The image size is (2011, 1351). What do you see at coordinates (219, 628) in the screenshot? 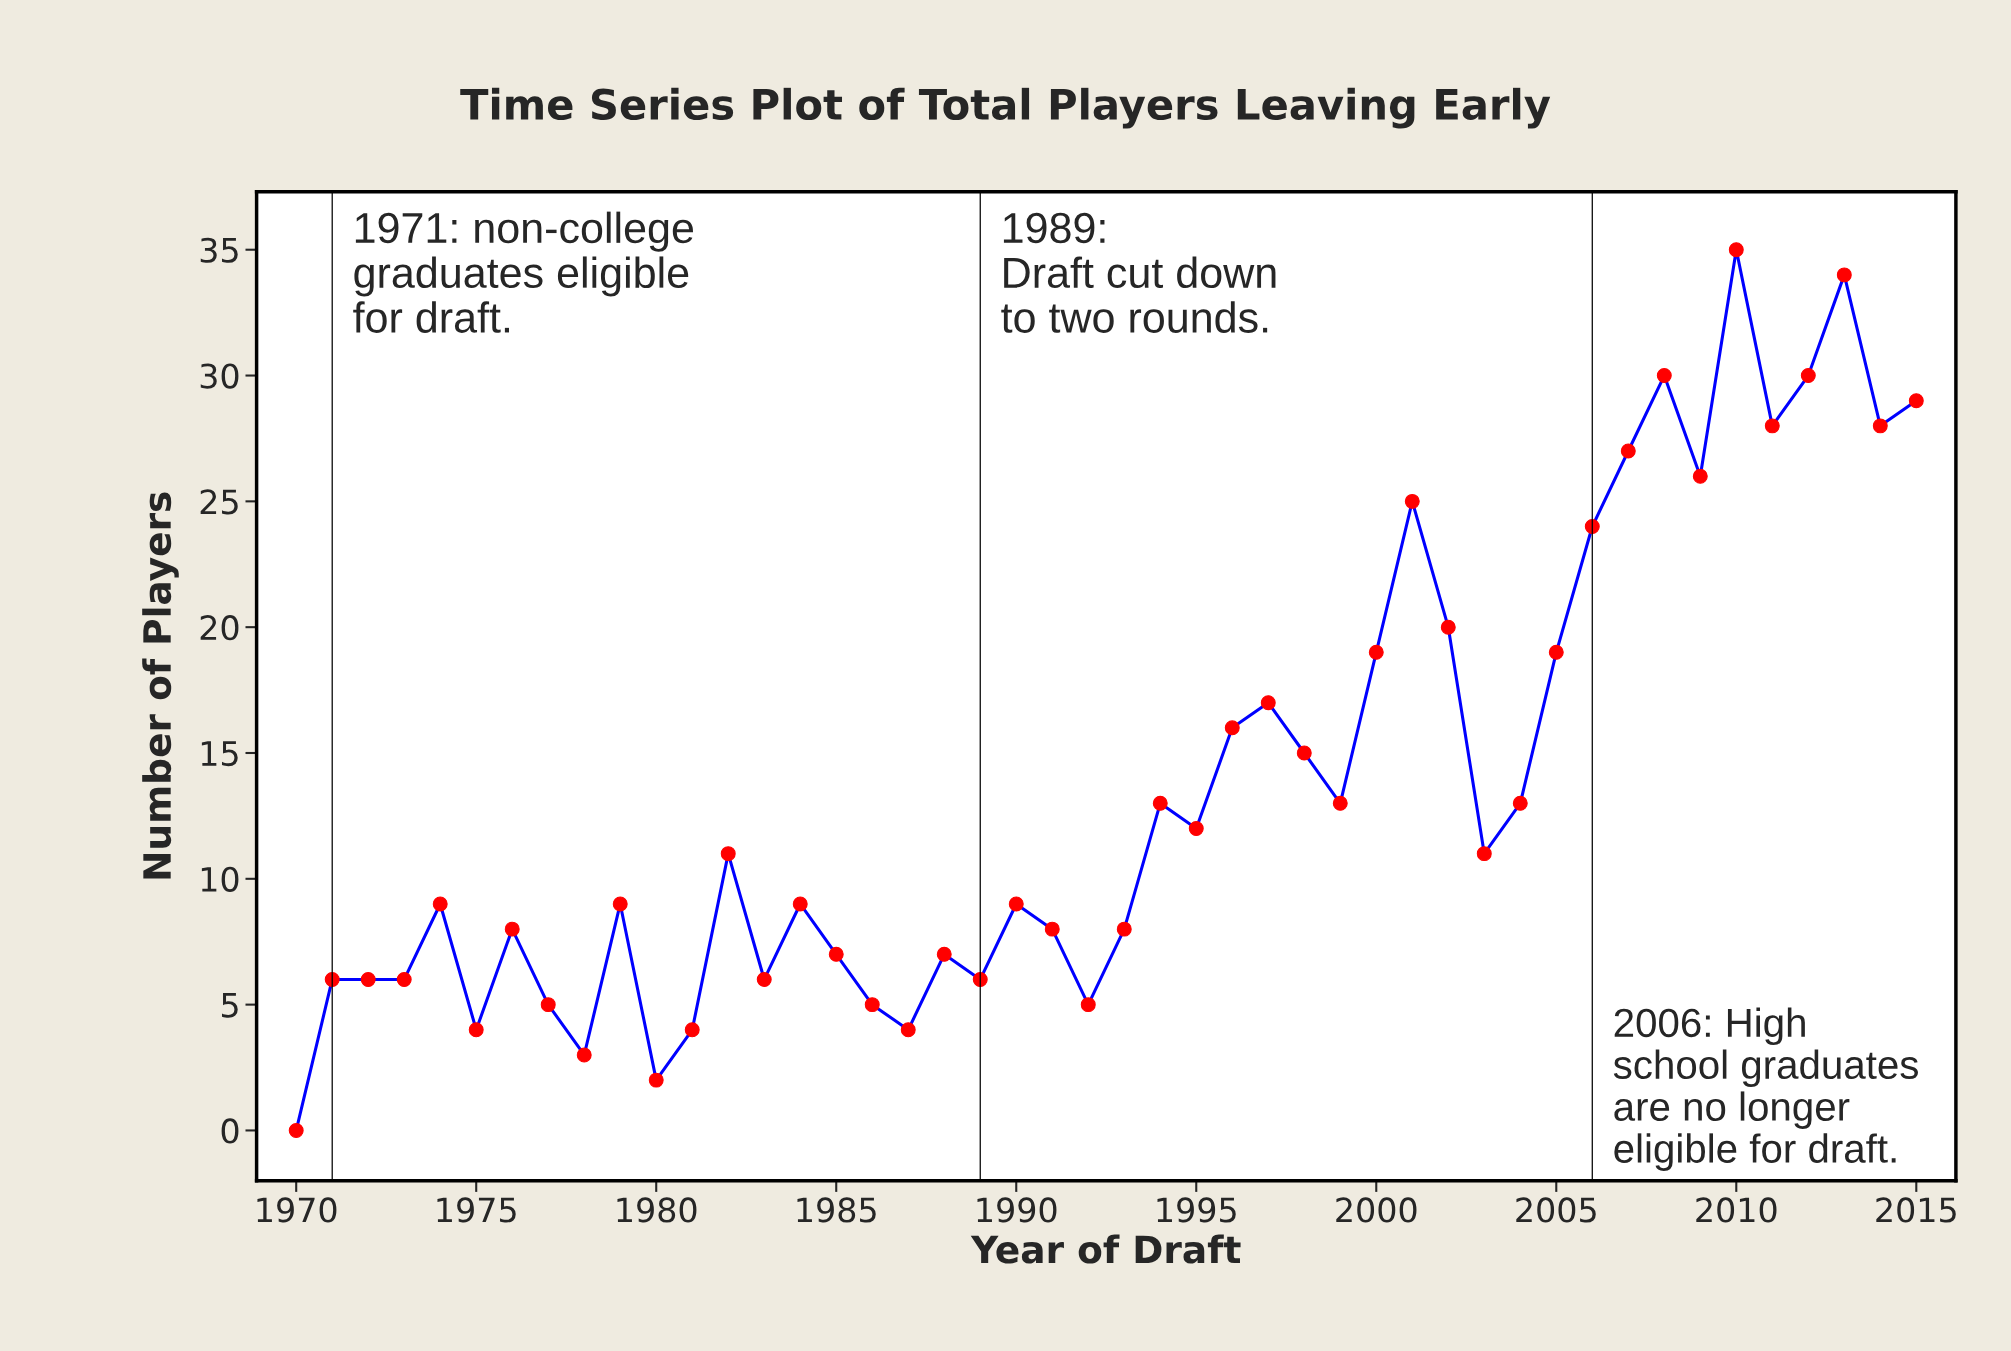
I see `y-tick-label: 20` at bounding box center [219, 628].